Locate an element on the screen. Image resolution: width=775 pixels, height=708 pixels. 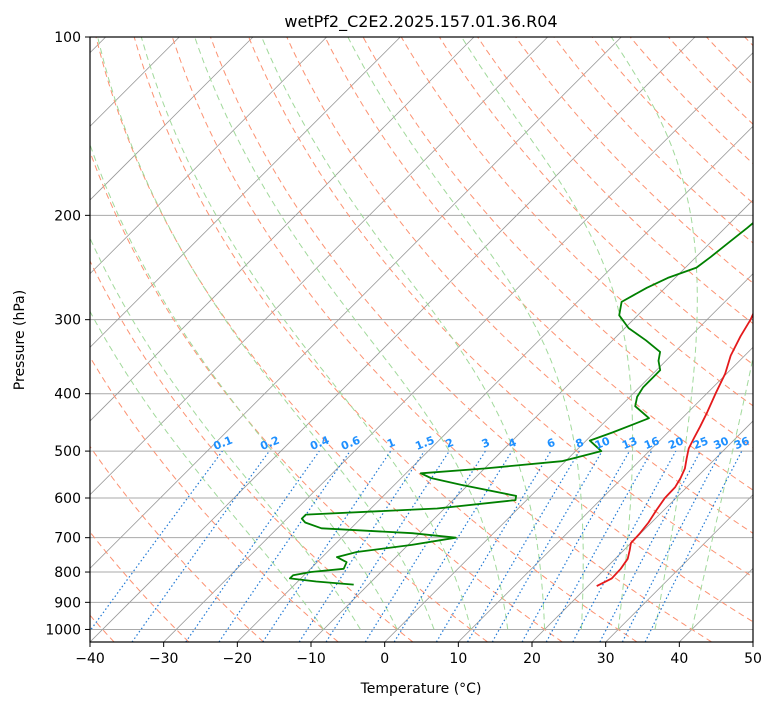
mixing-ratio-label: 6 is located at coordinates (551, 443).